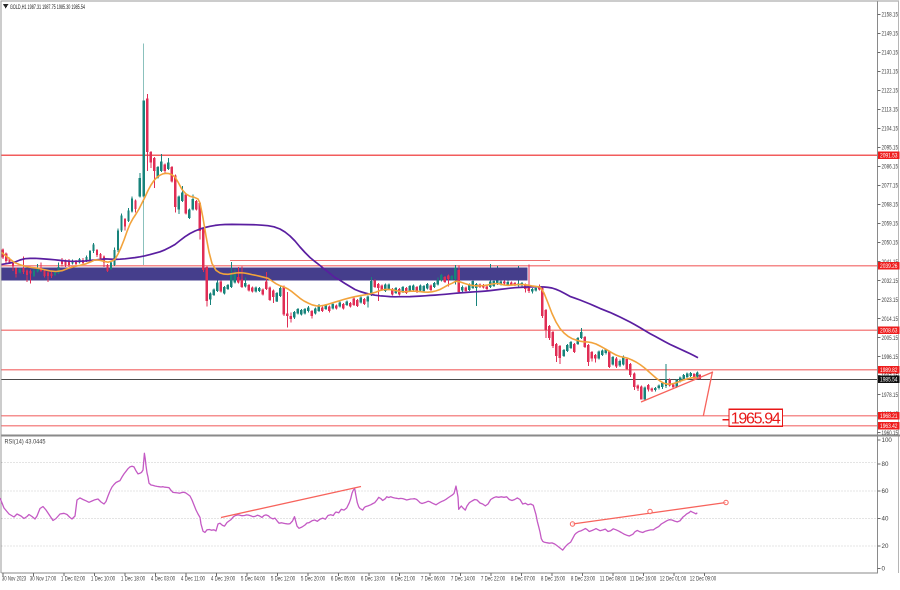  Describe the element at coordinates (890, 225) in the screenshot. I see `svg-text: 2059.15` at that location.